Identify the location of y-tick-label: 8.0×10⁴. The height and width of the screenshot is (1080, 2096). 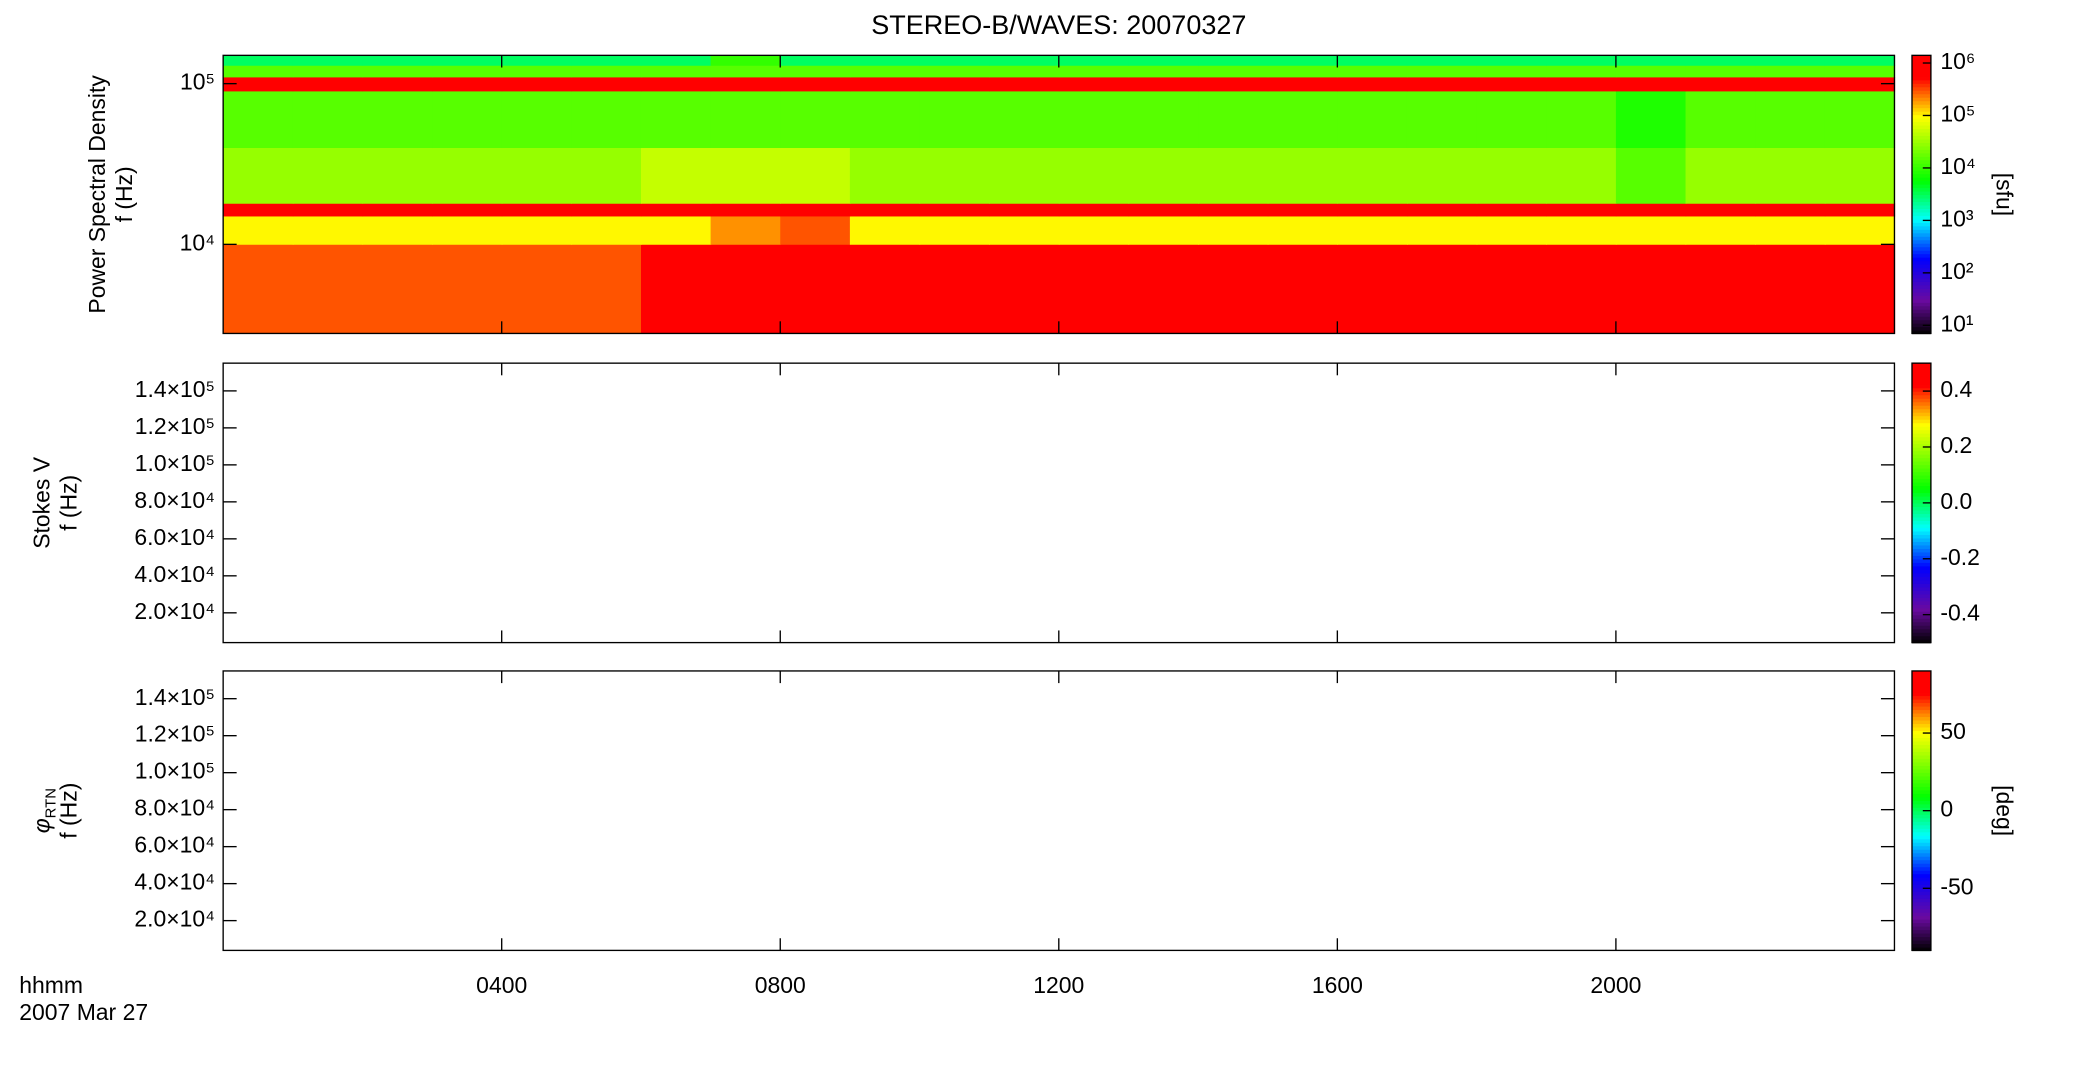
(174, 808).